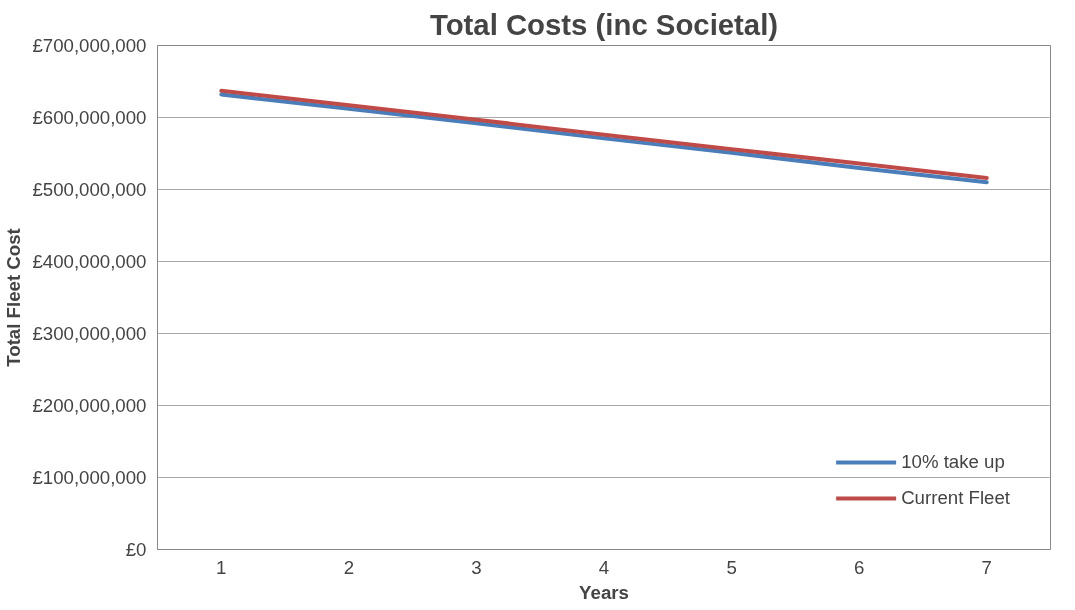  I want to click on y-tick-label: £400,000,000, so click(89, 261).